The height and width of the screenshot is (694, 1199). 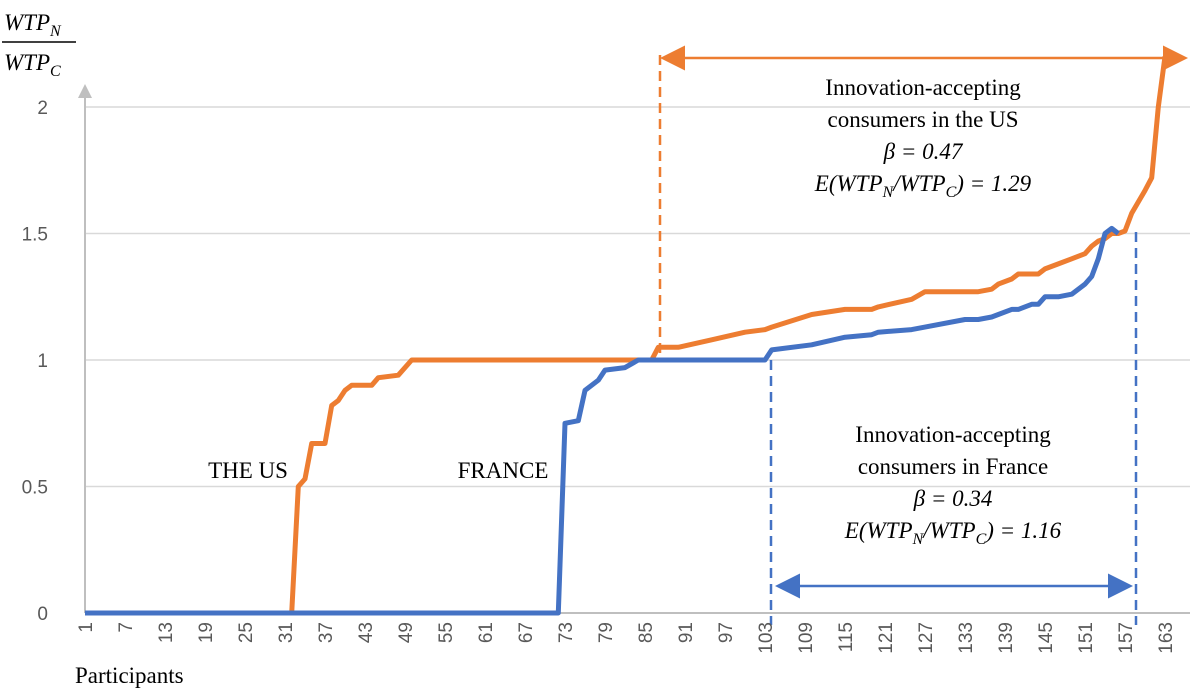 I want to click on annotation-formula: E(WTPN/WTPC) = 1.16, so click(x=953, y=533).